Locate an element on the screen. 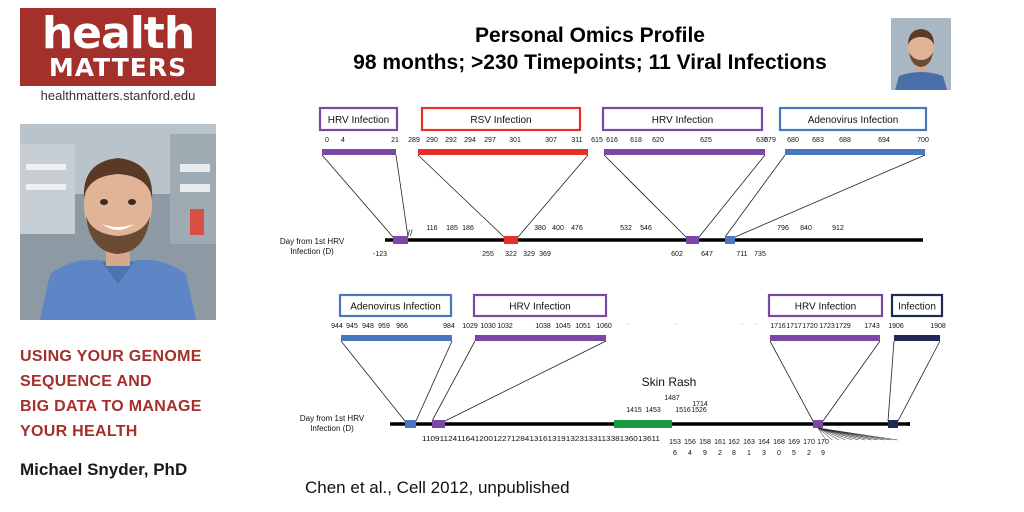  day-tick-label: 966 is located at coordinates (402, 326).